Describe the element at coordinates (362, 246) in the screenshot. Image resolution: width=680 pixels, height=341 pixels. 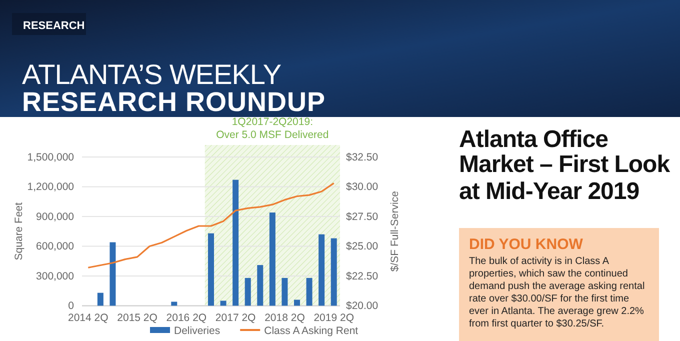
I see `y2-tick-label: $25.00` at that location.